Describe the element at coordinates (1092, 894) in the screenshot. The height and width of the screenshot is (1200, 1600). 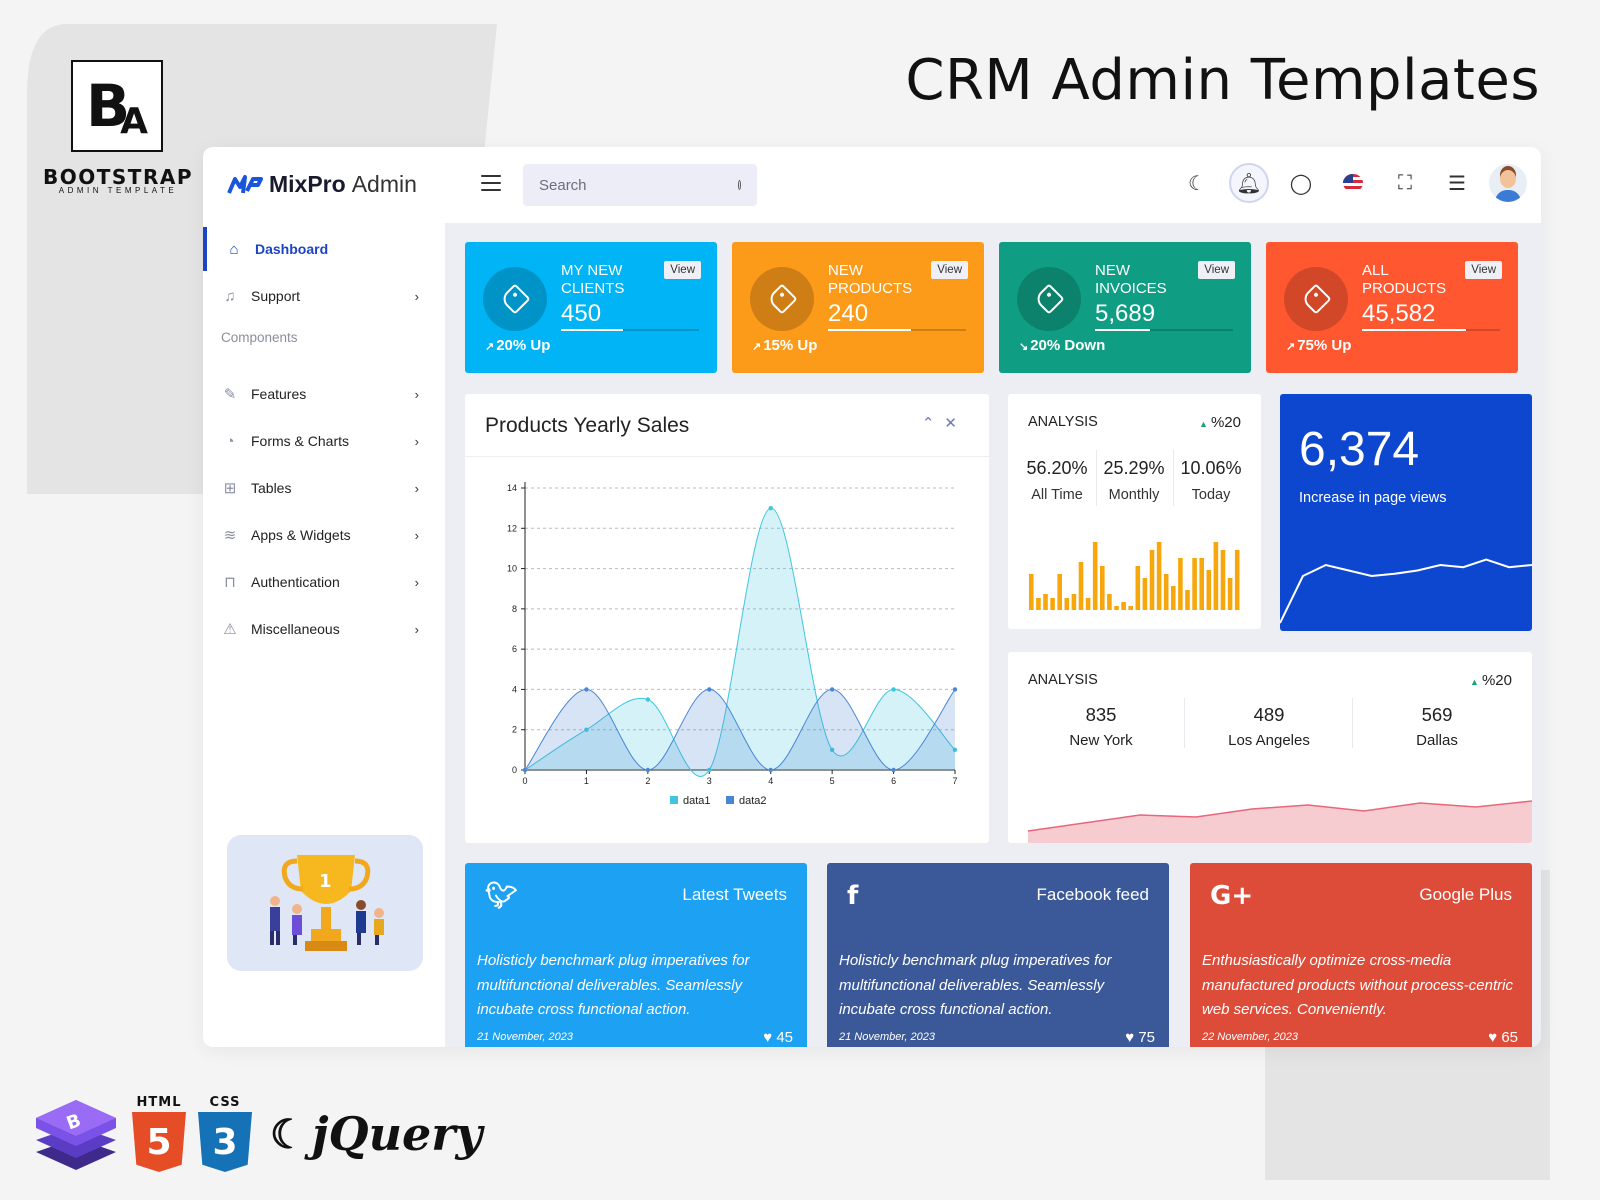
I see `social-title: Facebook feed` at that location.